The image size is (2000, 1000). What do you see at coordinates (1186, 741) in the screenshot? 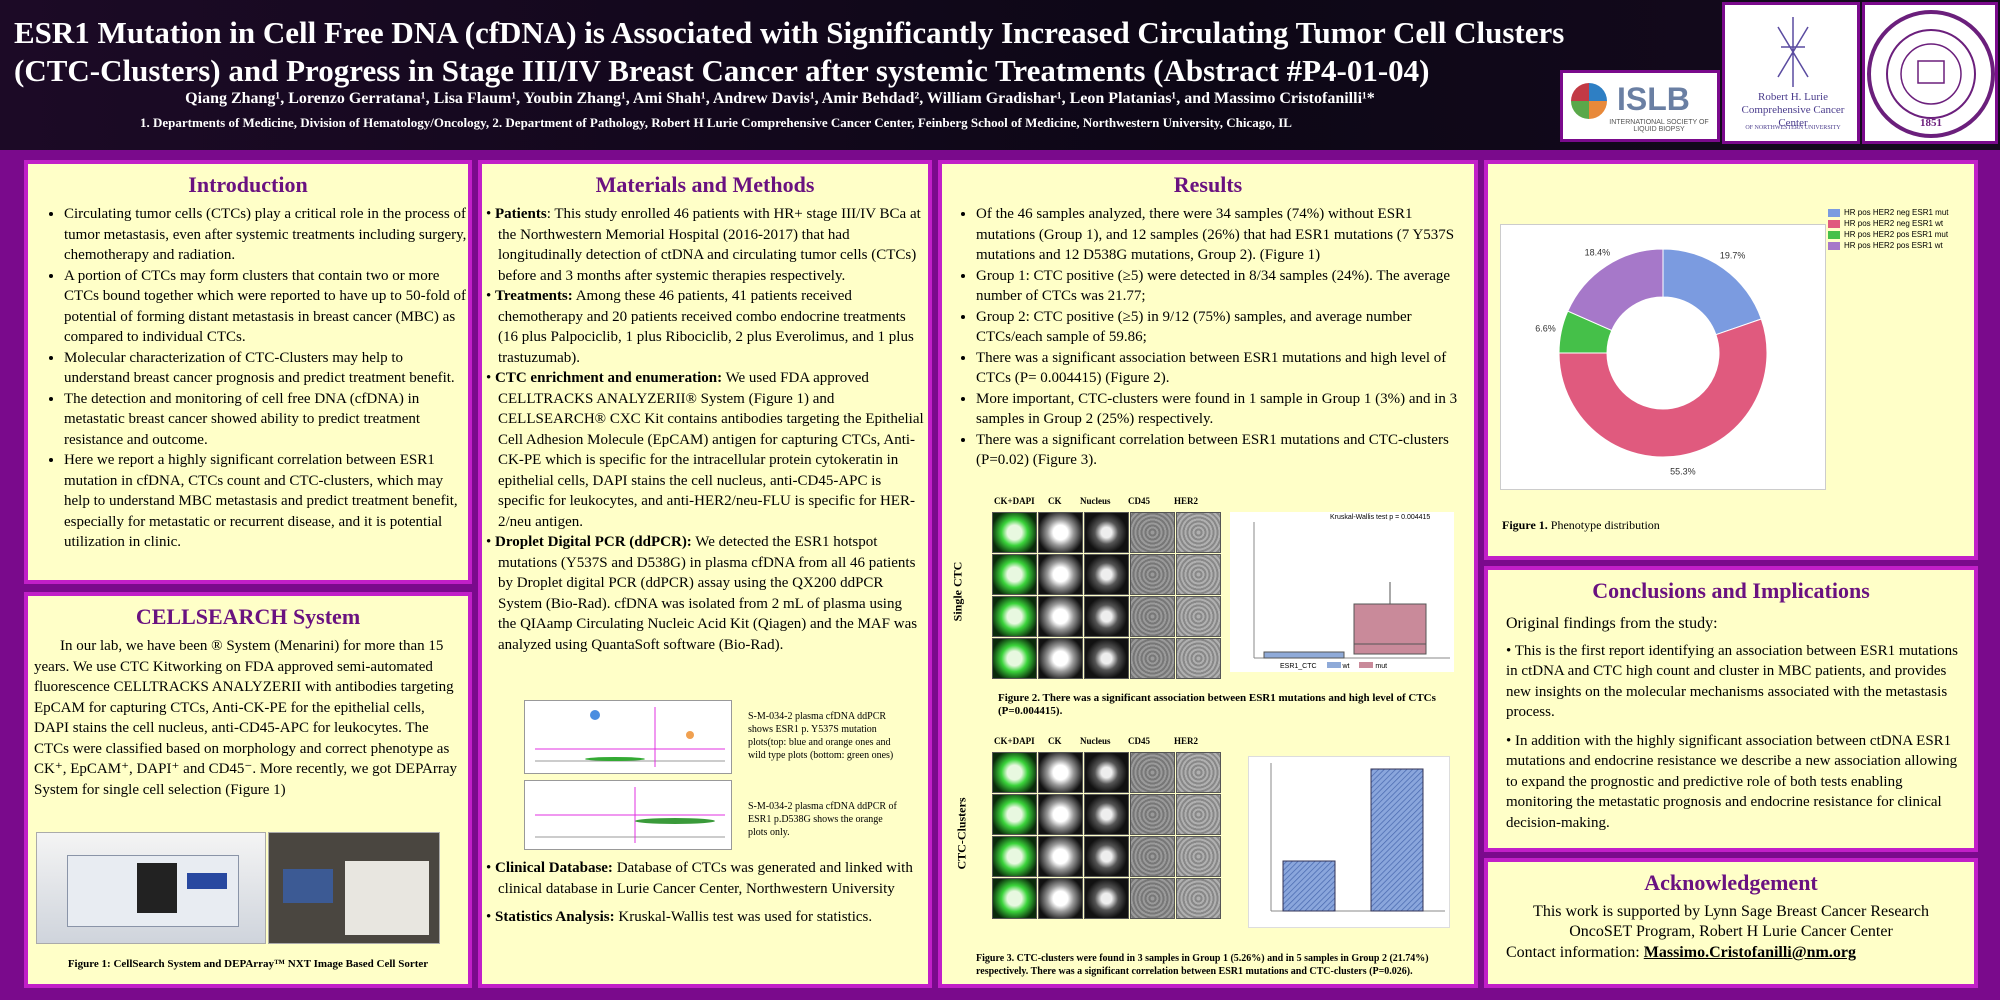
I see `col-label: HER2` at bounding box center [1186, 741].